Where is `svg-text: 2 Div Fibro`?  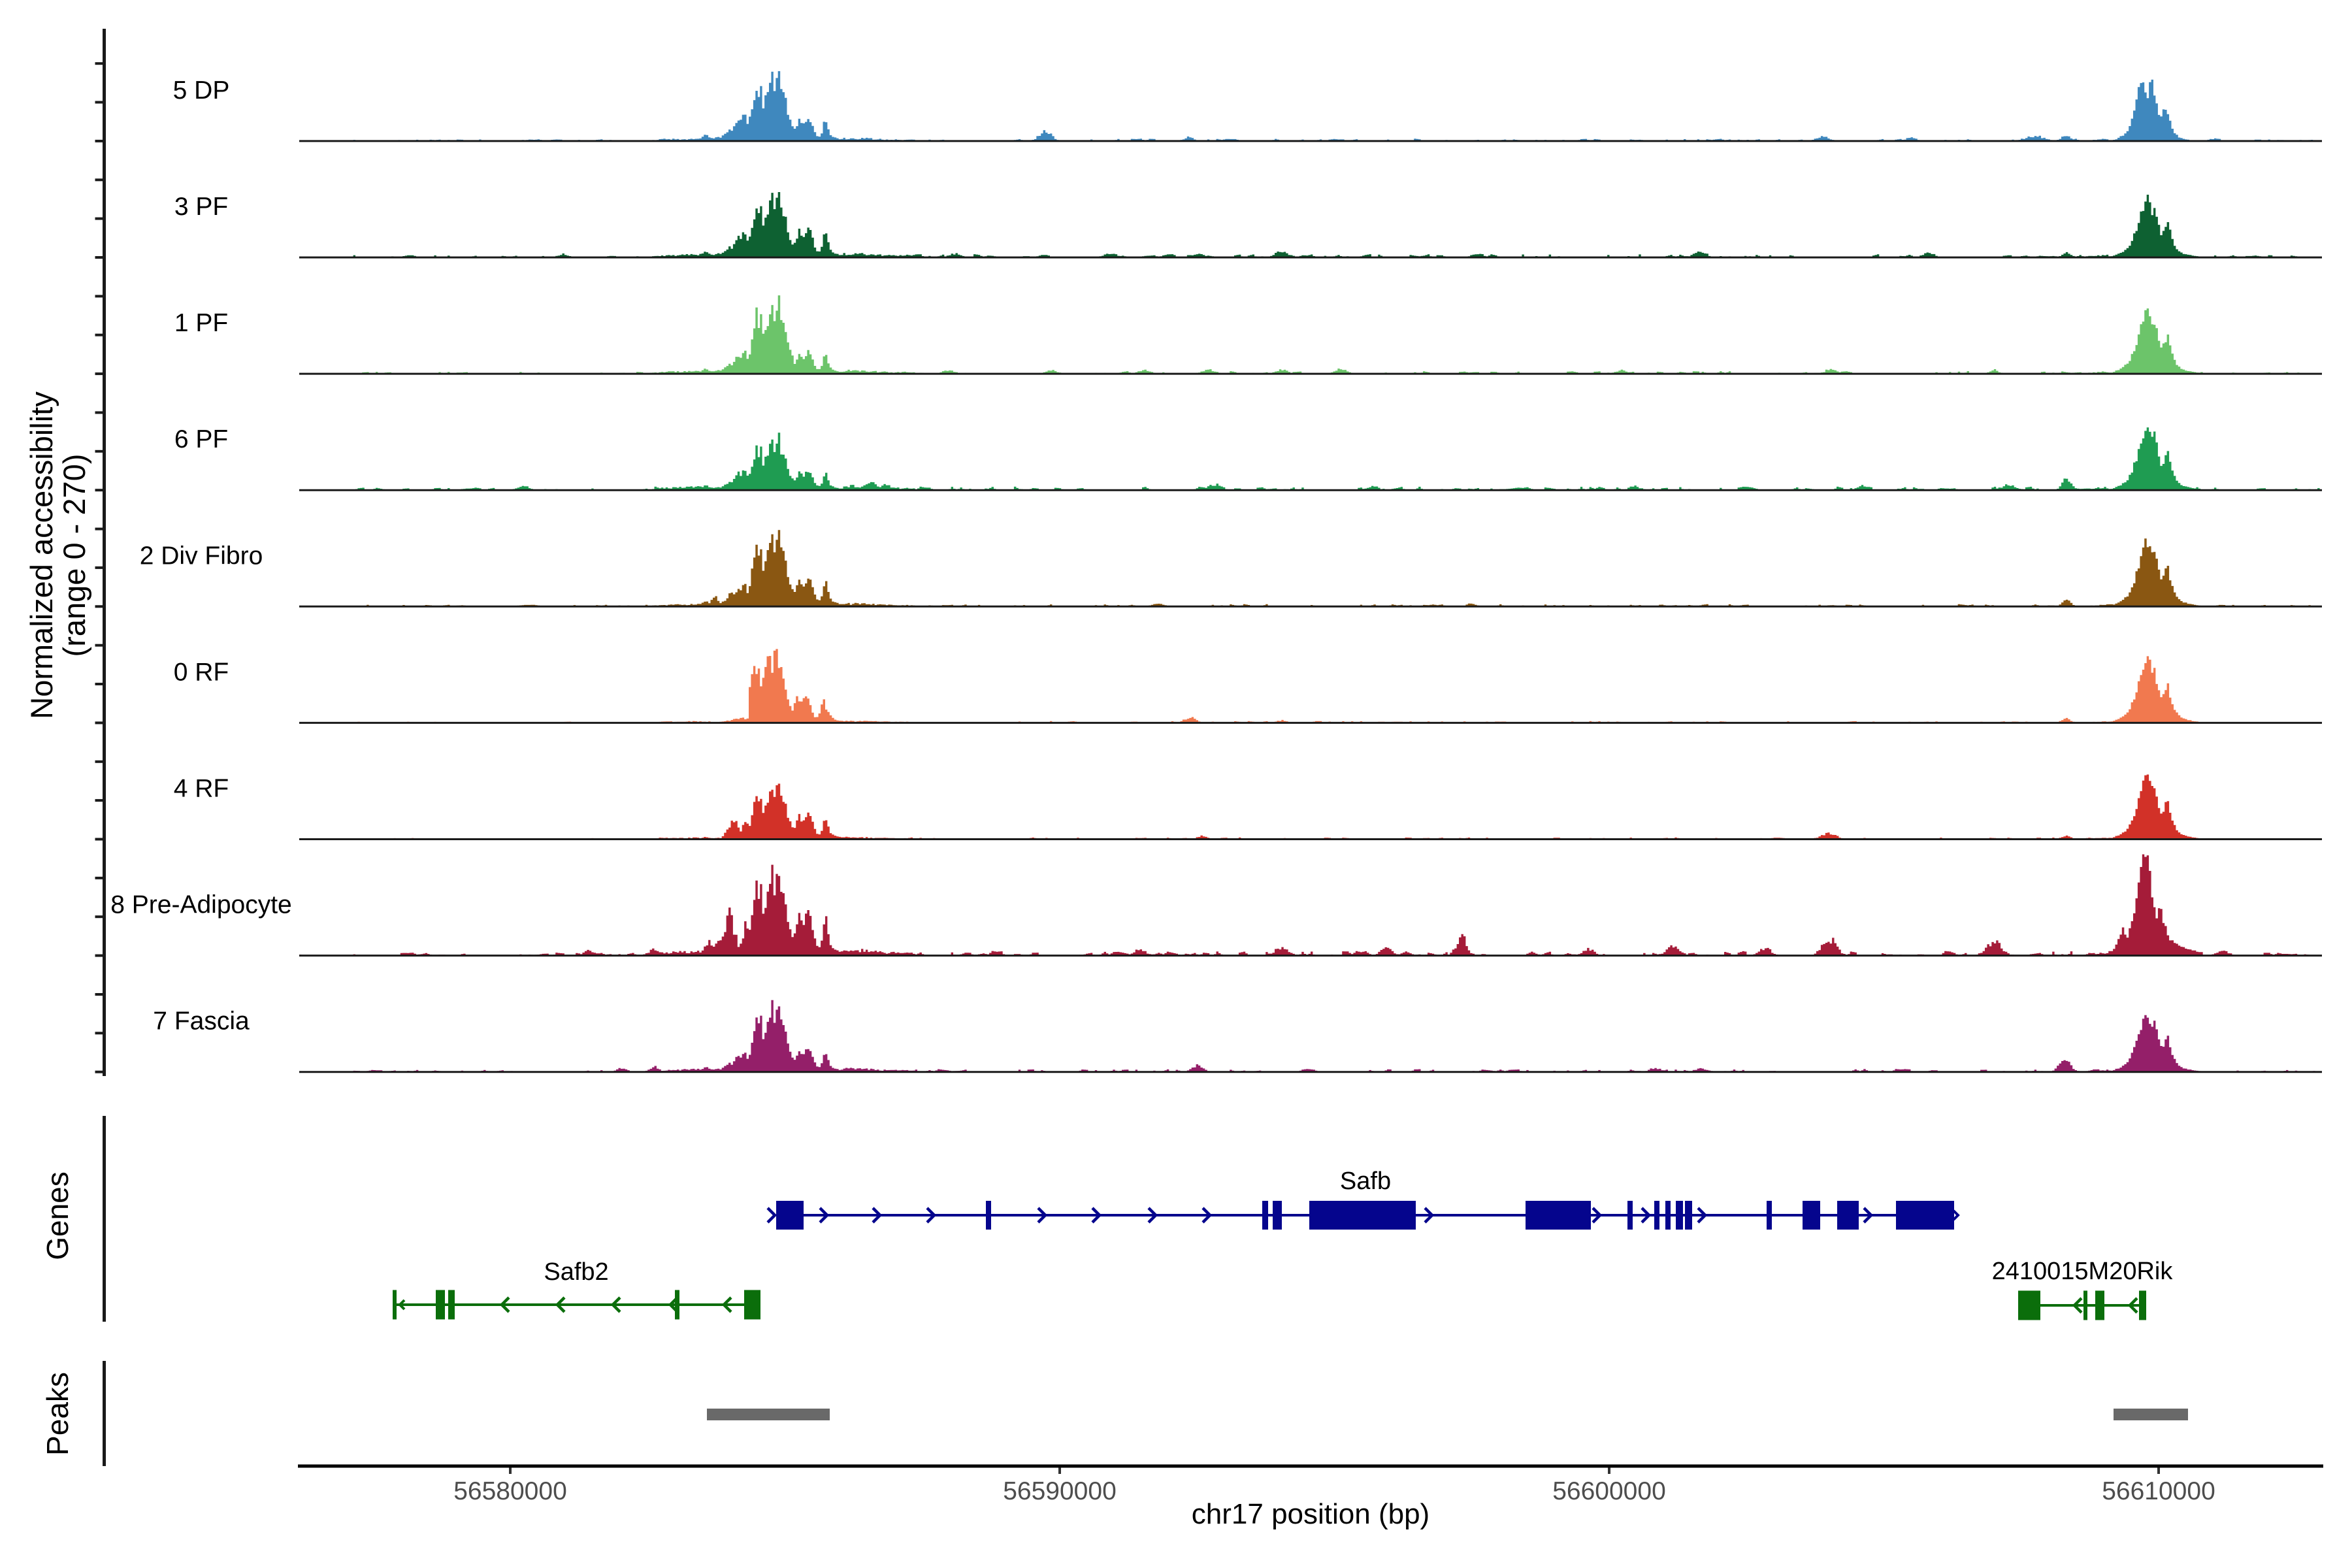 svg-text: 2 Div Fibro is located at coordinates (201, 556).